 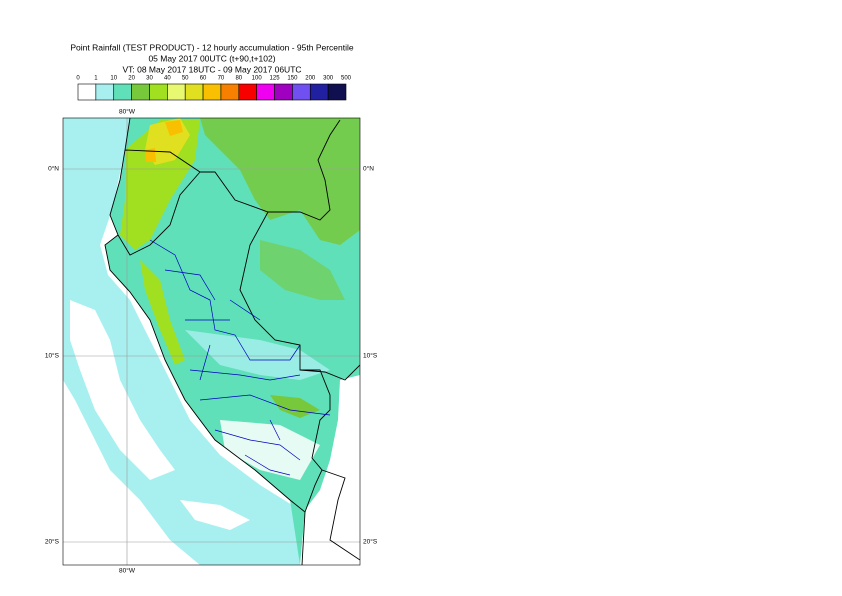 What do you see at coordinates (78, 79) in the screenshot?
I see `legend-label: 0` at bounding box center [78, 79].